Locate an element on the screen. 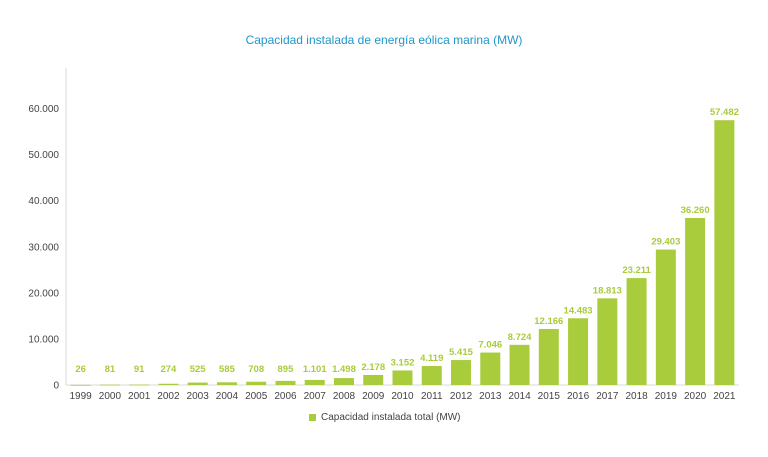 This screenshot has height=457, width=768. data-label: 12.166 is located at coordinates (548, 321).